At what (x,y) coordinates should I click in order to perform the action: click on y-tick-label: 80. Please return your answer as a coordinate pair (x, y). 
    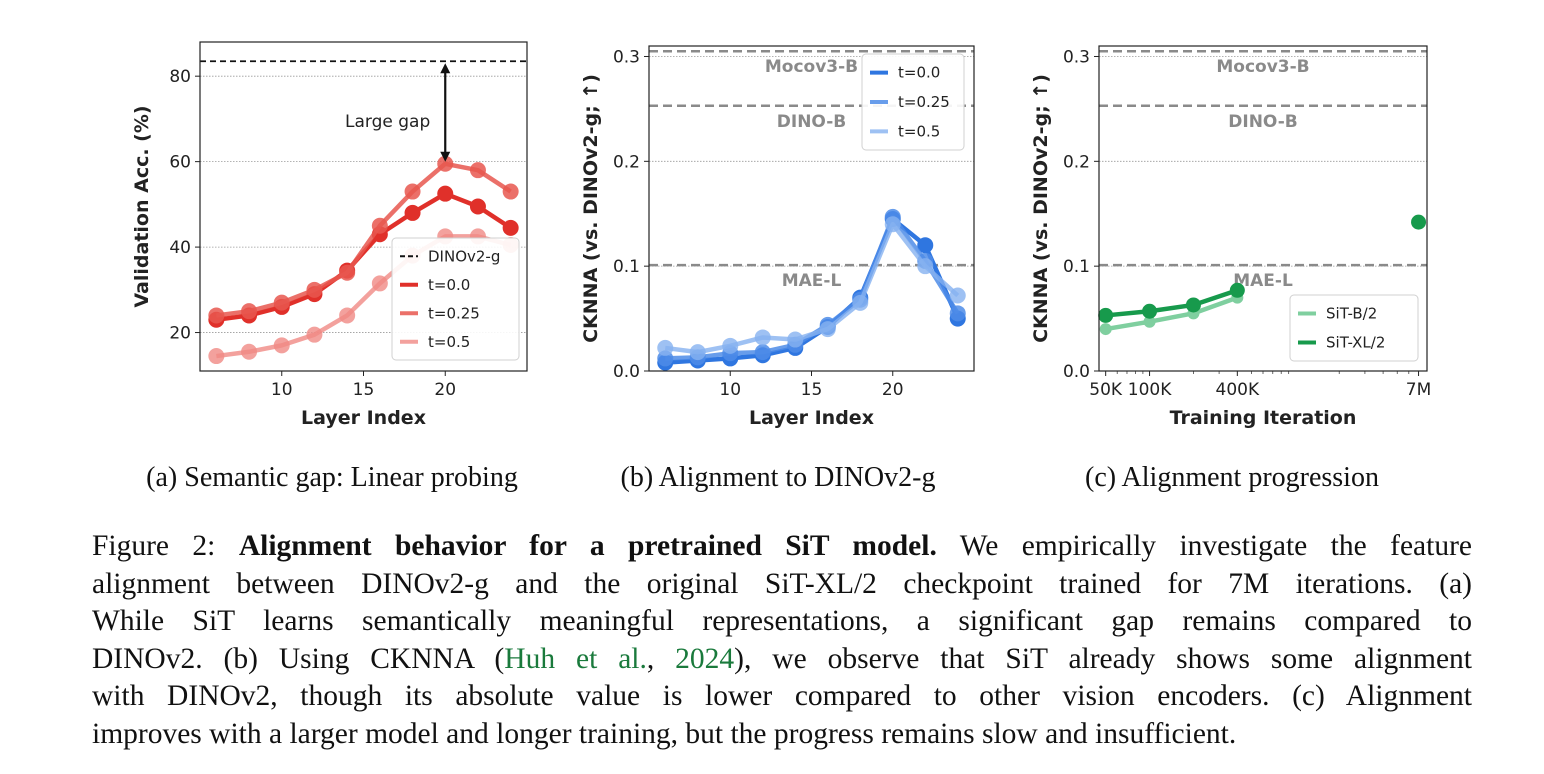
    Looking at the image, I should click on (180, 77).